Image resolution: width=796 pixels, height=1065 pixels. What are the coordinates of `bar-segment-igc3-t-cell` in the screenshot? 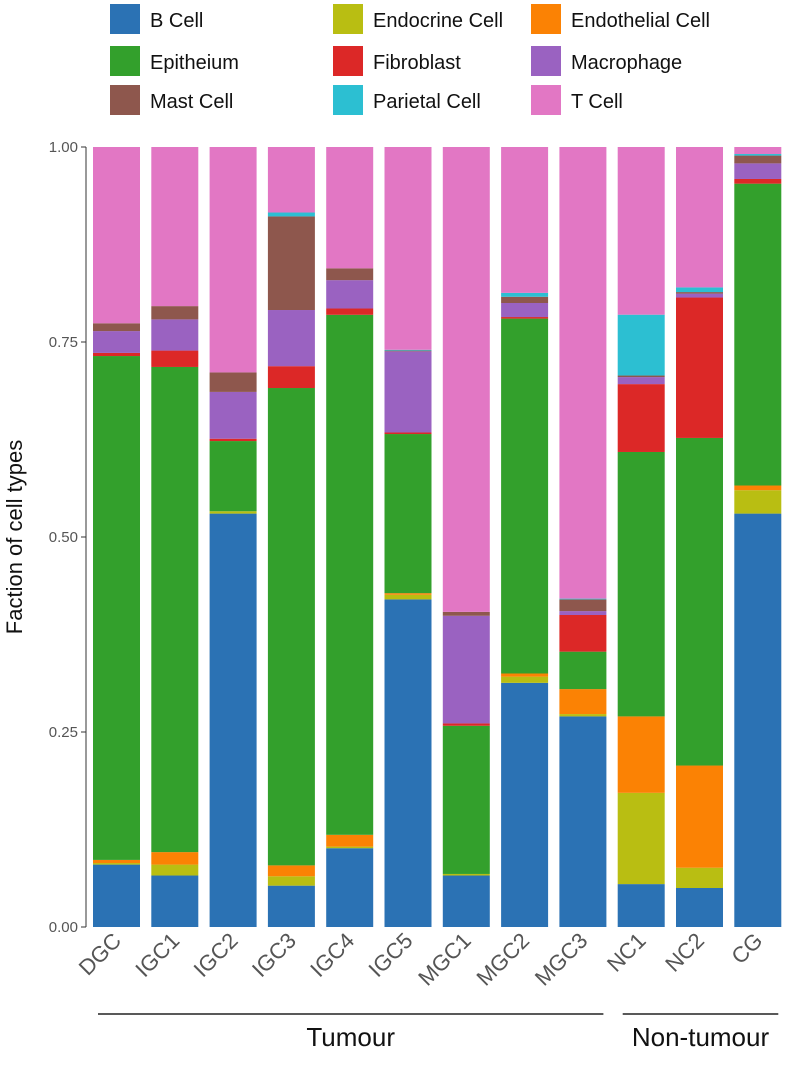 It's located at (291, 180).